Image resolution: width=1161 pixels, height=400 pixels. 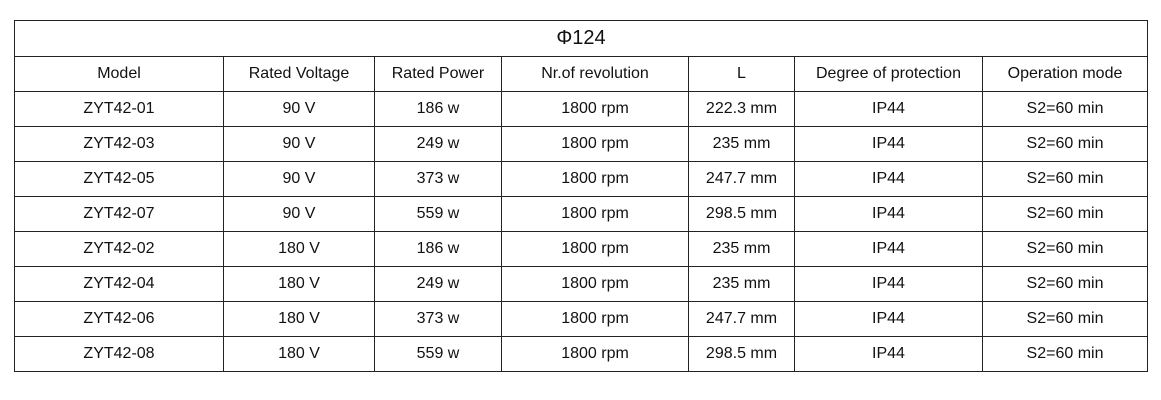 I want to click on table-cell: ZYT42-07, so click(x=119, y=214).